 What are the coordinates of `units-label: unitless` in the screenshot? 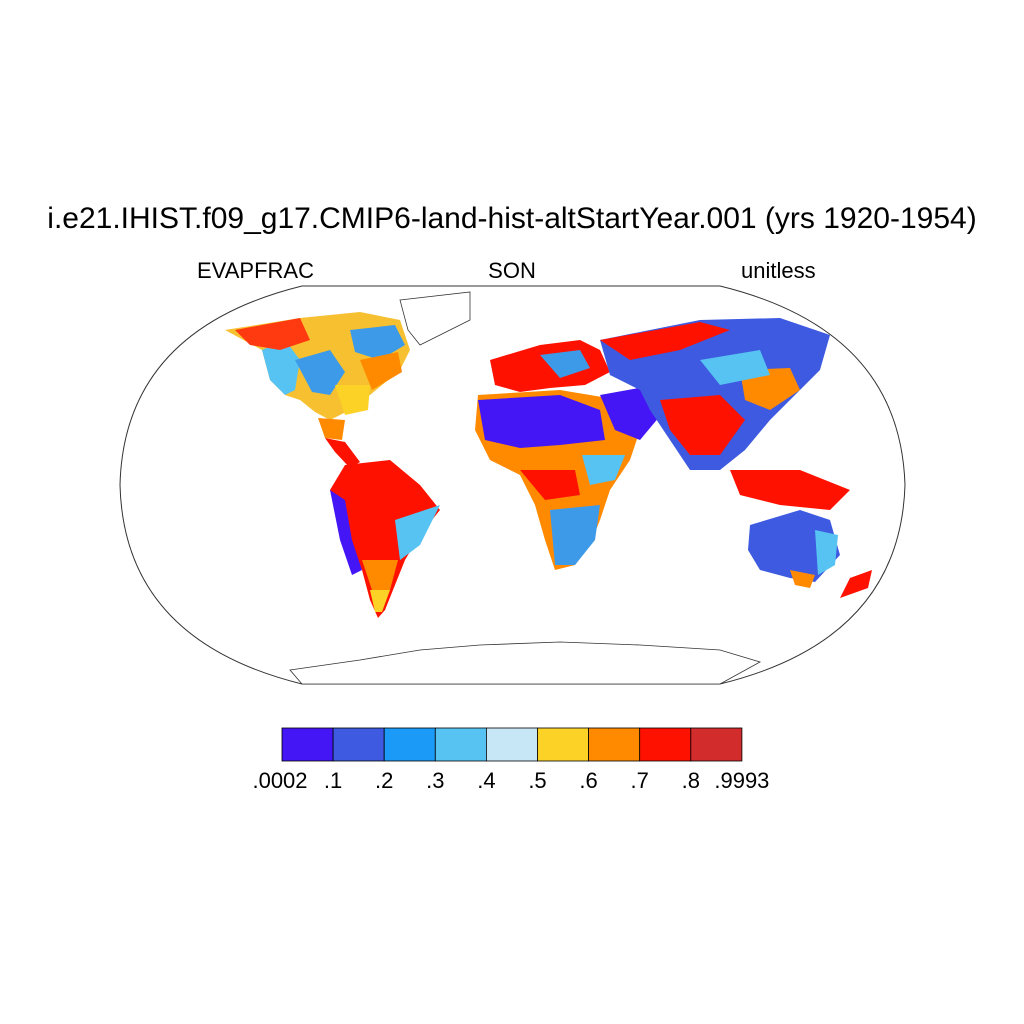 It's located at (778, 270).